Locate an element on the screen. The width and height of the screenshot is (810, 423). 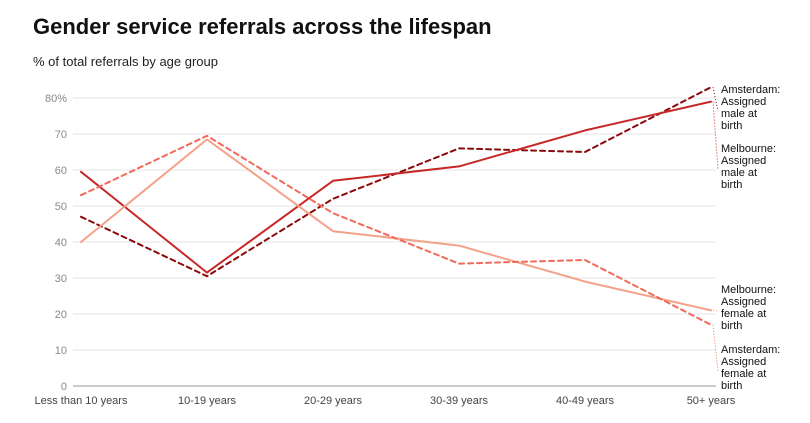
y-tick-label: 70 is located at coordinates (61, 135).